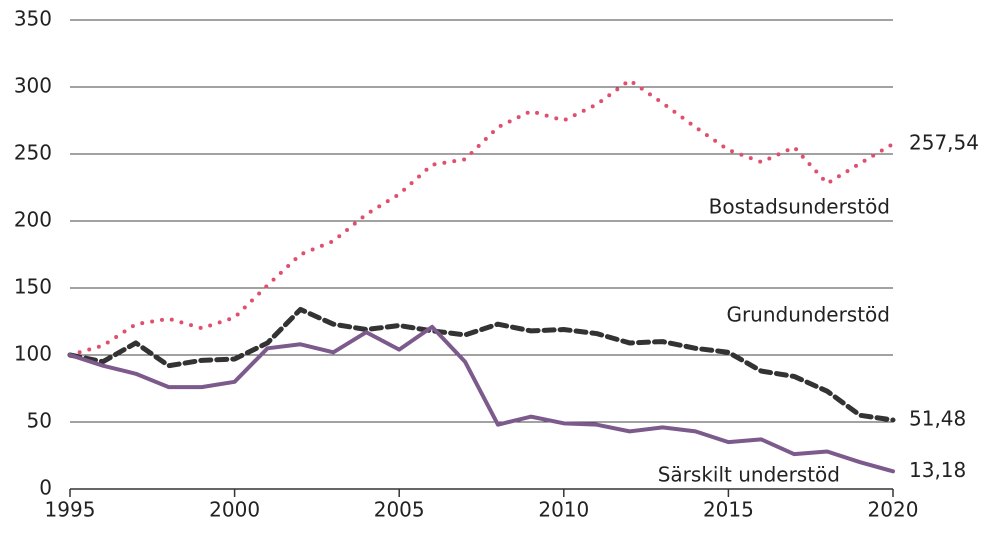  What do you see at coordinates (39, 421) in the screenshot?
I see `y-tick-label: 50` at bounding box center [39, 421].